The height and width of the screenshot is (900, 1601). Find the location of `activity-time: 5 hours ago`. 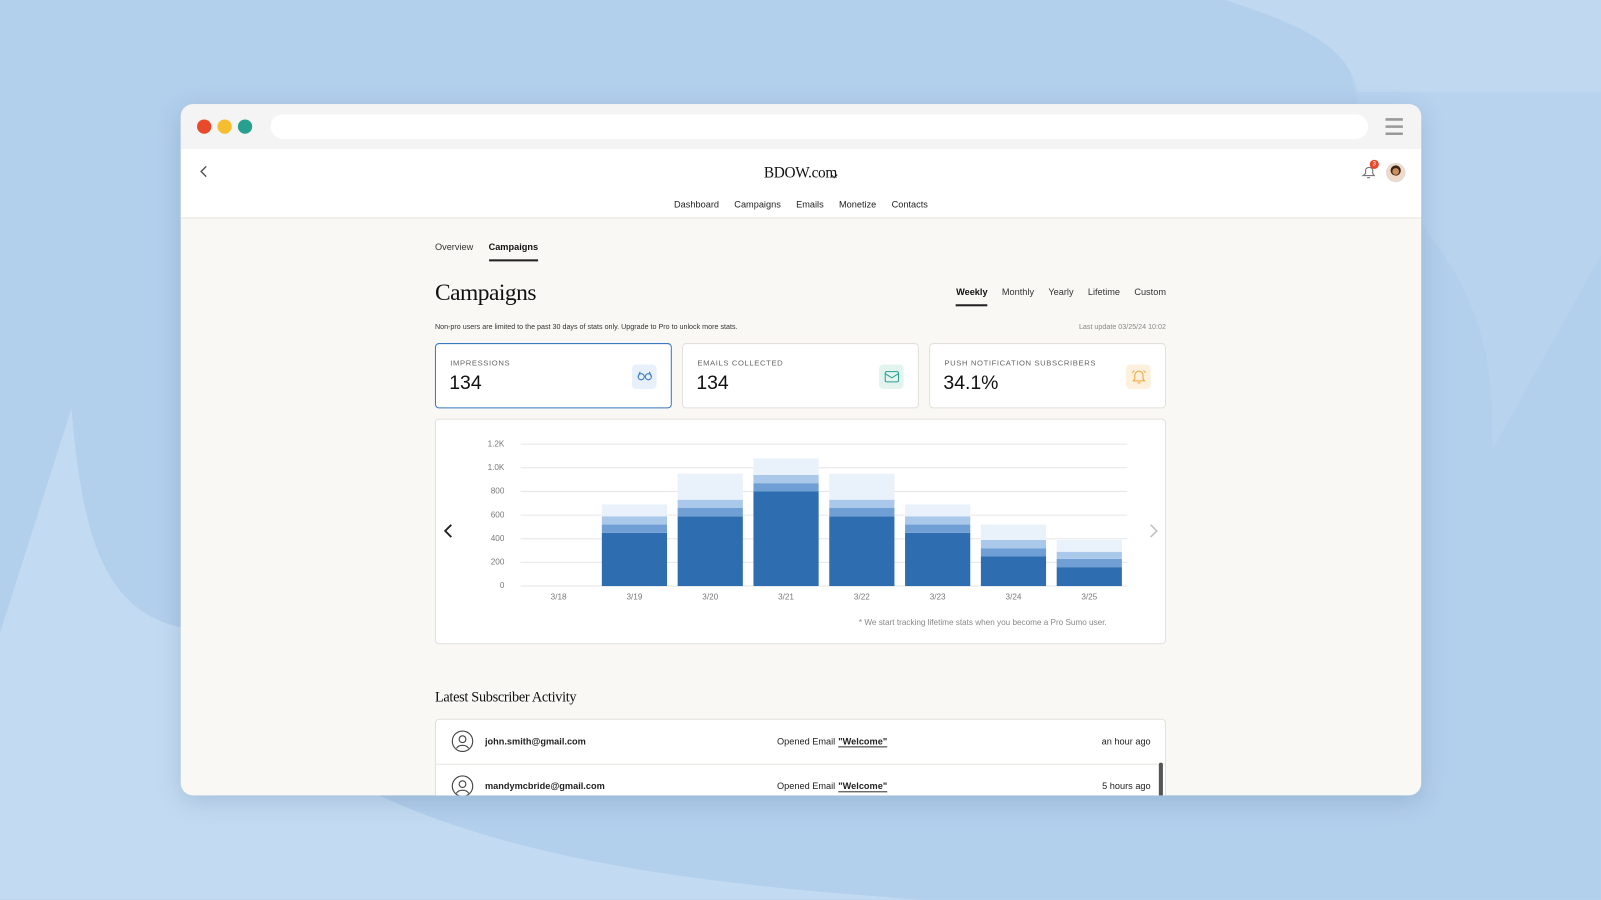

activity-time: 5 hours ago is located at coordinates (1126, 786).